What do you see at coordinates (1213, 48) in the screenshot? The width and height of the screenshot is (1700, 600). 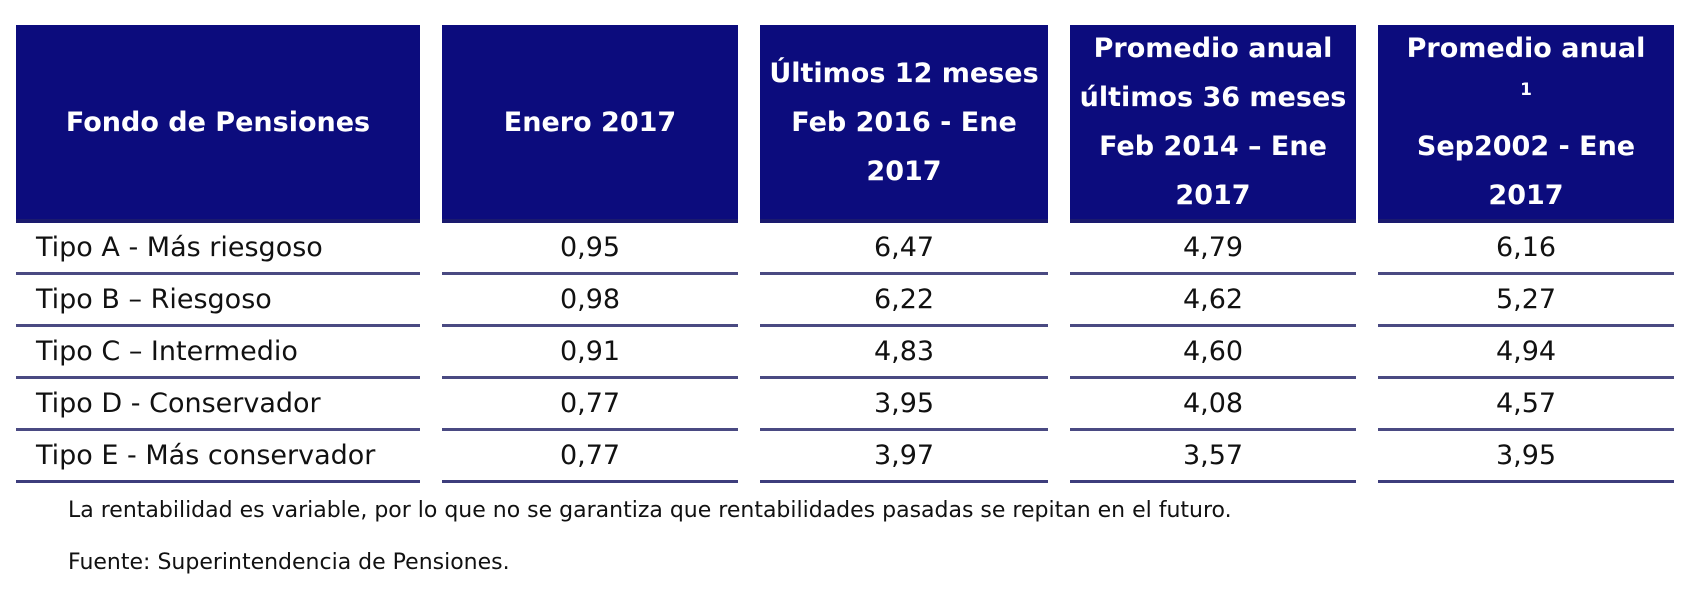 I see `header-36m-line-1: Promedio anual` at bounding box center [1213, 48].